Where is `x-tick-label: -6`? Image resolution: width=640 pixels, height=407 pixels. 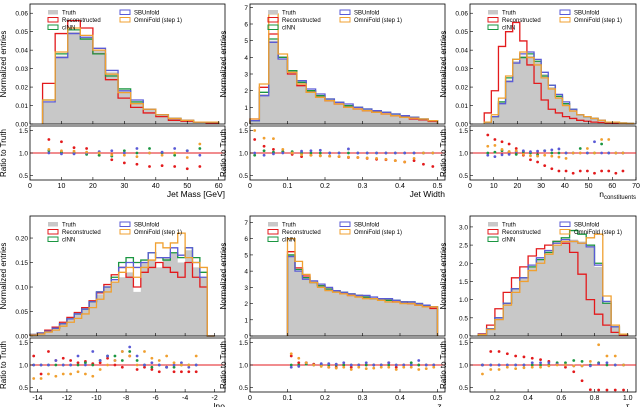 x-tick-label: -6 is located at coordinates (155, 398).